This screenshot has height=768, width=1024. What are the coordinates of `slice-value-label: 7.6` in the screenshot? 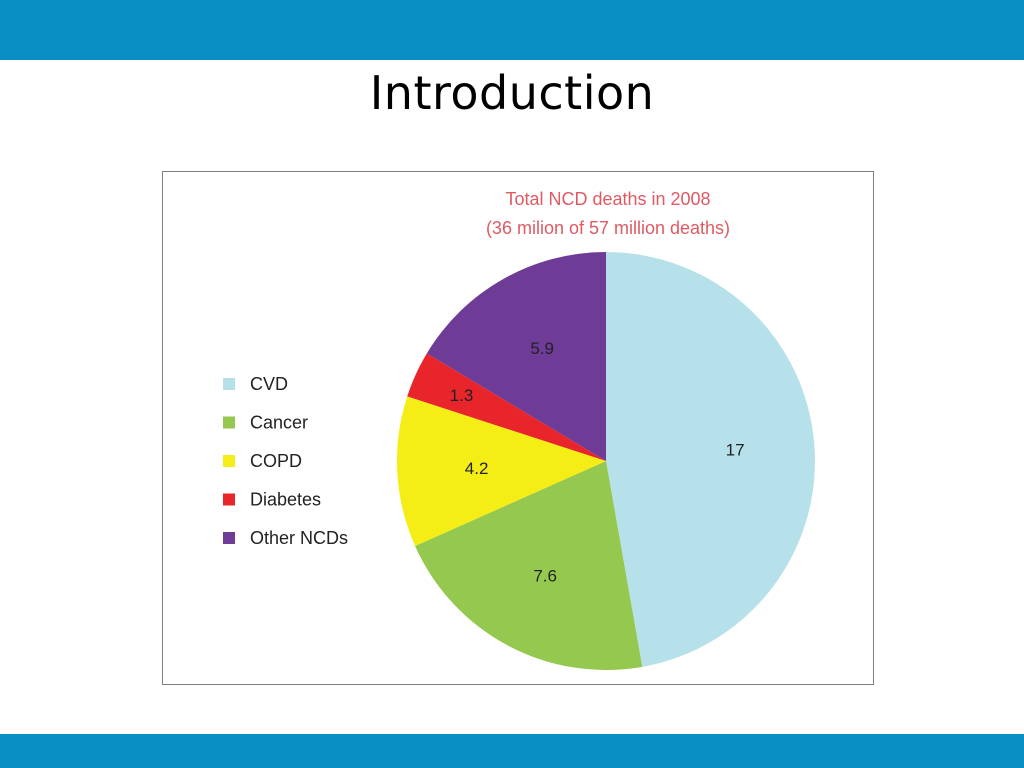 It's located at (545, 575).